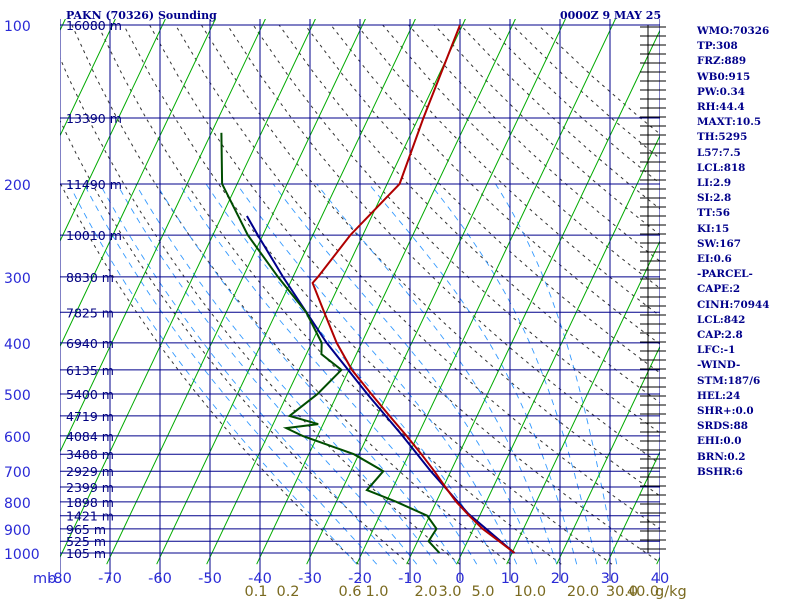 The width and height of the screenshot is (800, 600). I want to click on height-label: 11490 m, so click(94, 184).